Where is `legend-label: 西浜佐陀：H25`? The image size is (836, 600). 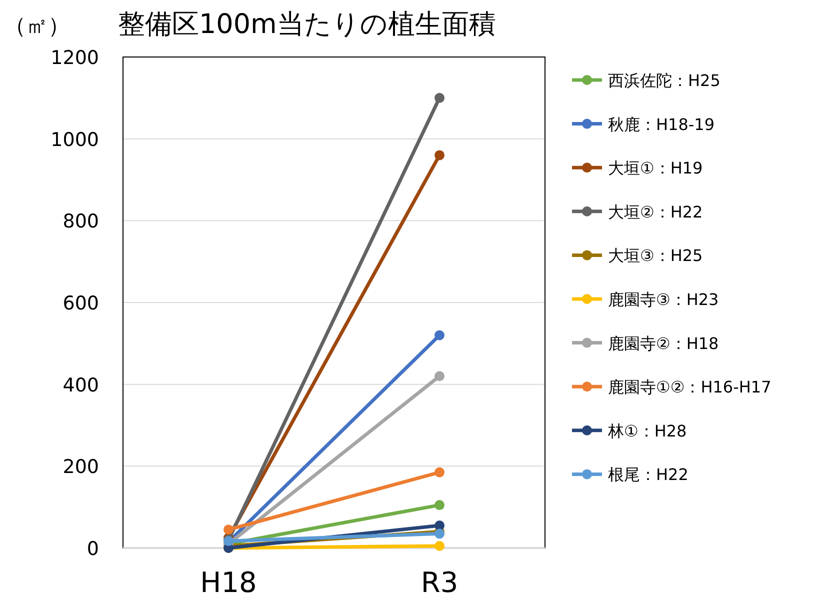 legend-label: 西浜佐陀：H25 is located at coordinates (664, 80).